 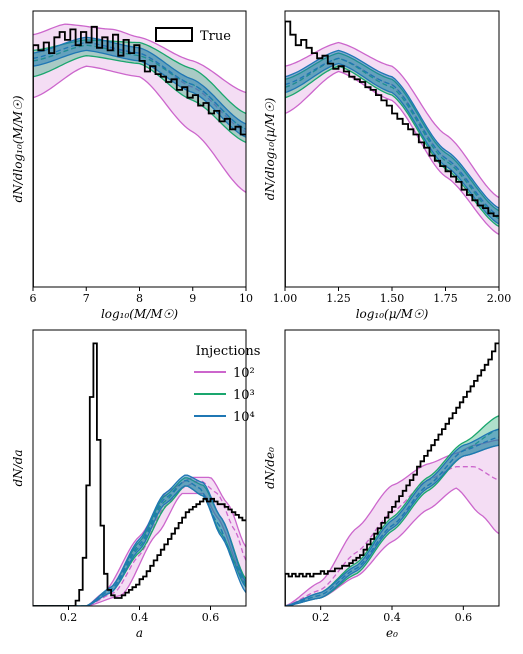 I want to click on x-tick-label-tr-4: 2.00, so click(x=499, y=298).